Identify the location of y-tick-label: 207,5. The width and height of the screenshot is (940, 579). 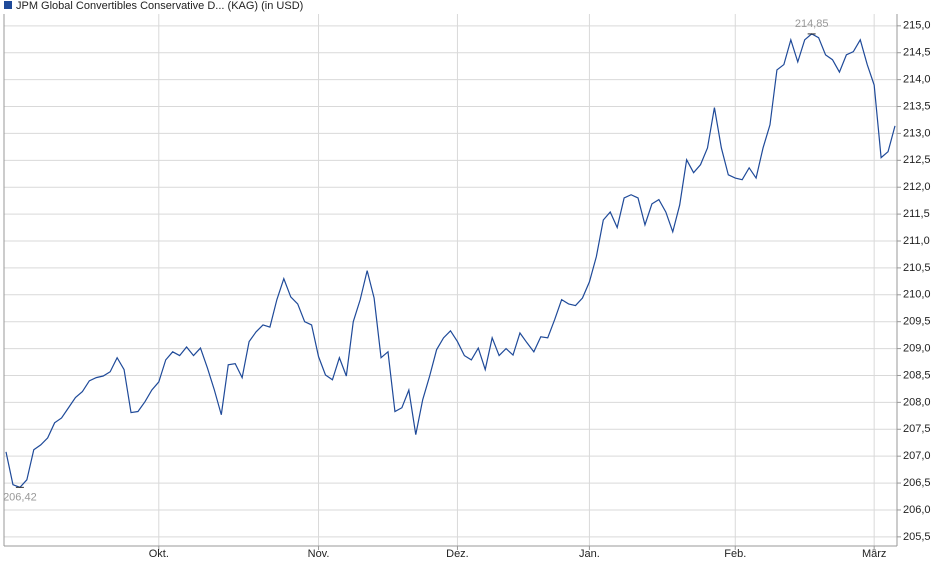
(917, 429).